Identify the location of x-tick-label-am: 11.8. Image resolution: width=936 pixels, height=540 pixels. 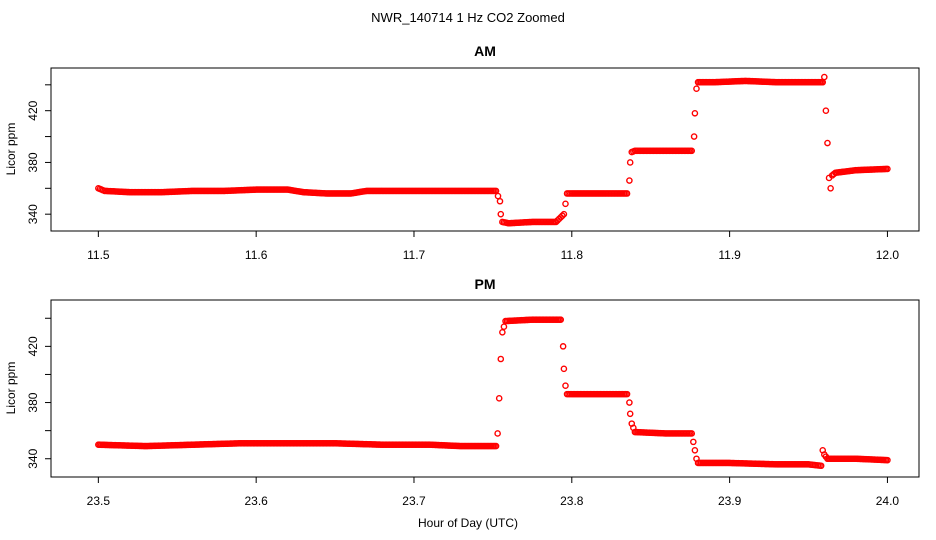
(572, 255).